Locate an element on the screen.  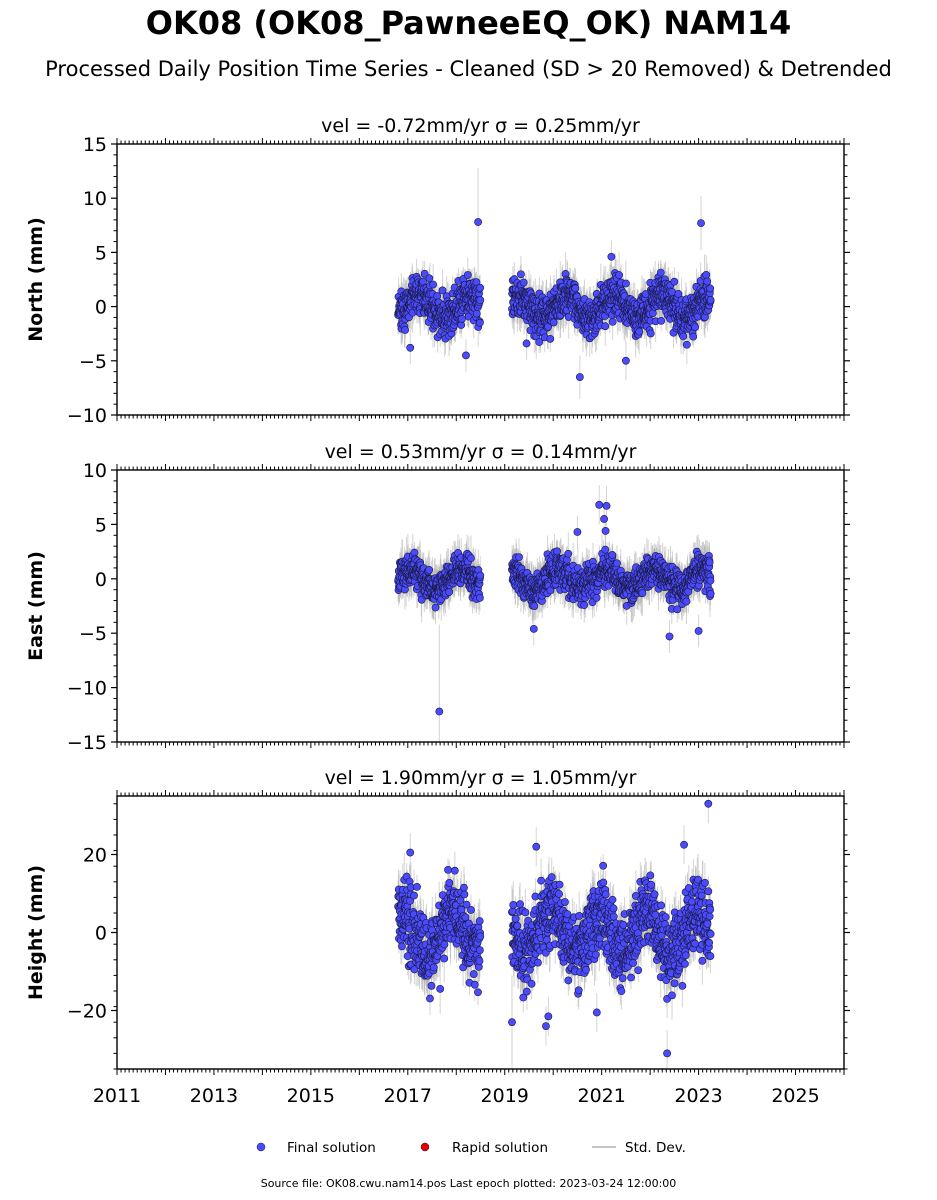
y-tick-label: 15 is located at coordinates (95, 145).